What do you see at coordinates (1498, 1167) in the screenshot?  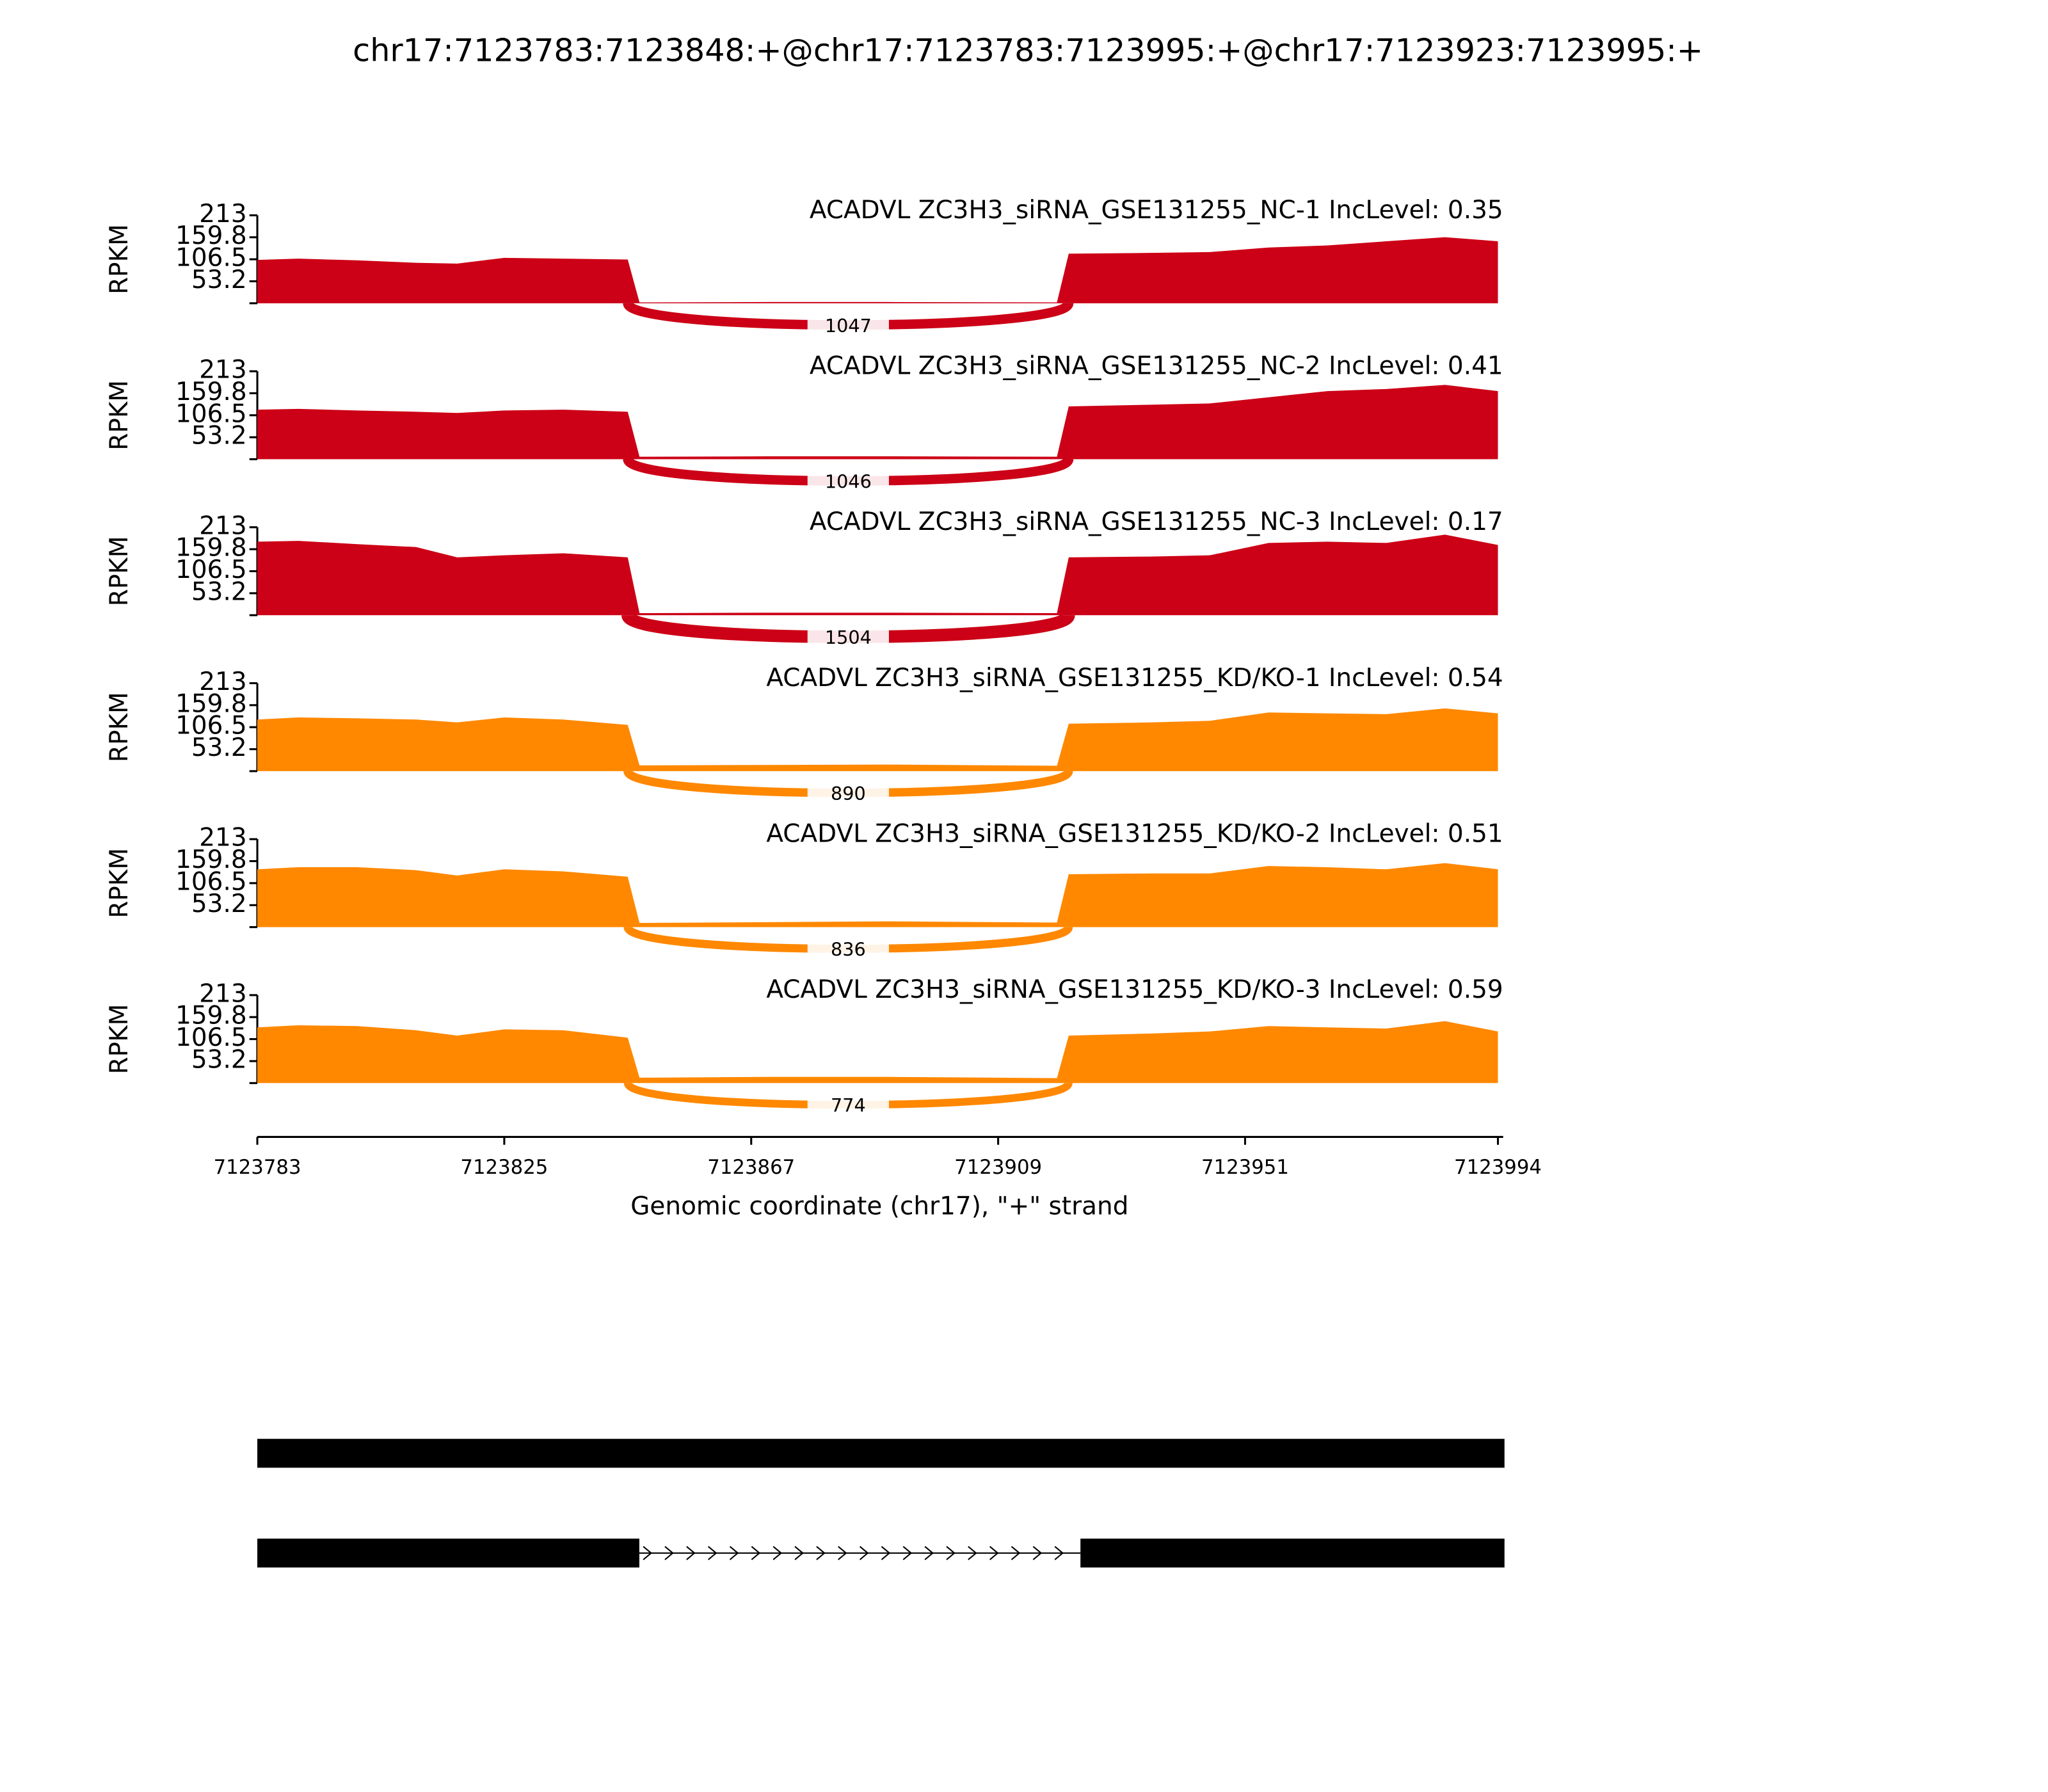 I see `x-tick-label: 7123994` at bounding box center [1498, 1167].